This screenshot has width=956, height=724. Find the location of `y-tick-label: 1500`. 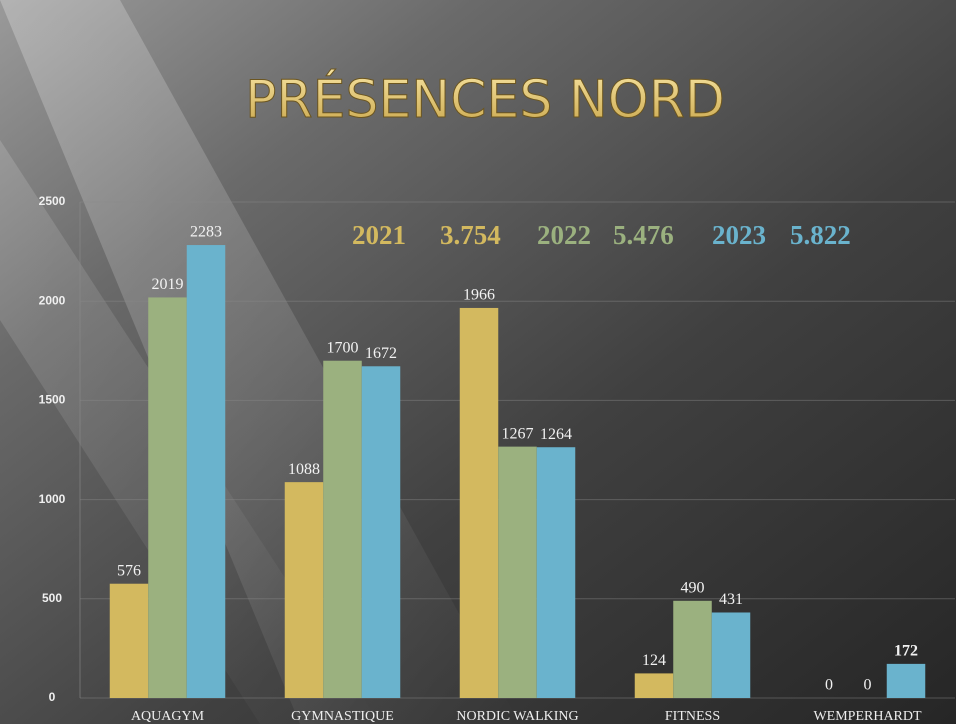

y-tick-label: 1500 is located at coordinates (52, 400).